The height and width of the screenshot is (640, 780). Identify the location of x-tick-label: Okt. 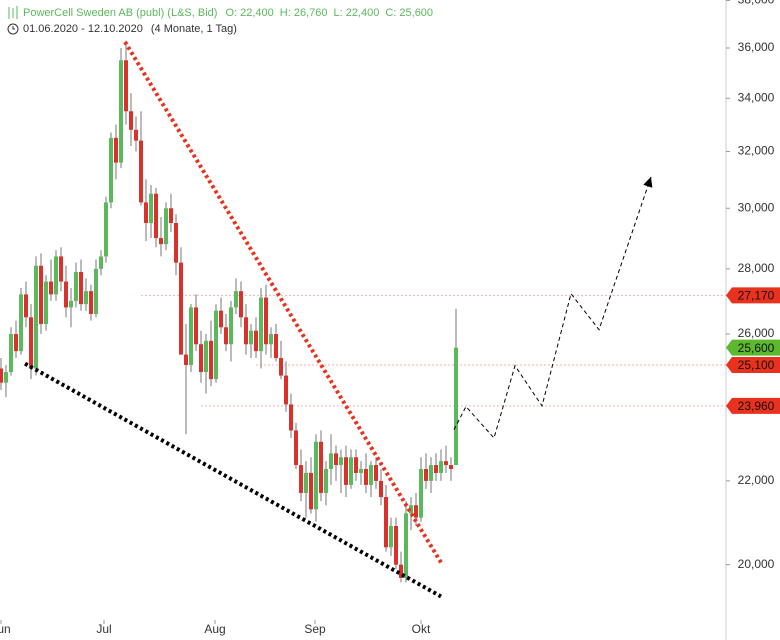
(421, 629).